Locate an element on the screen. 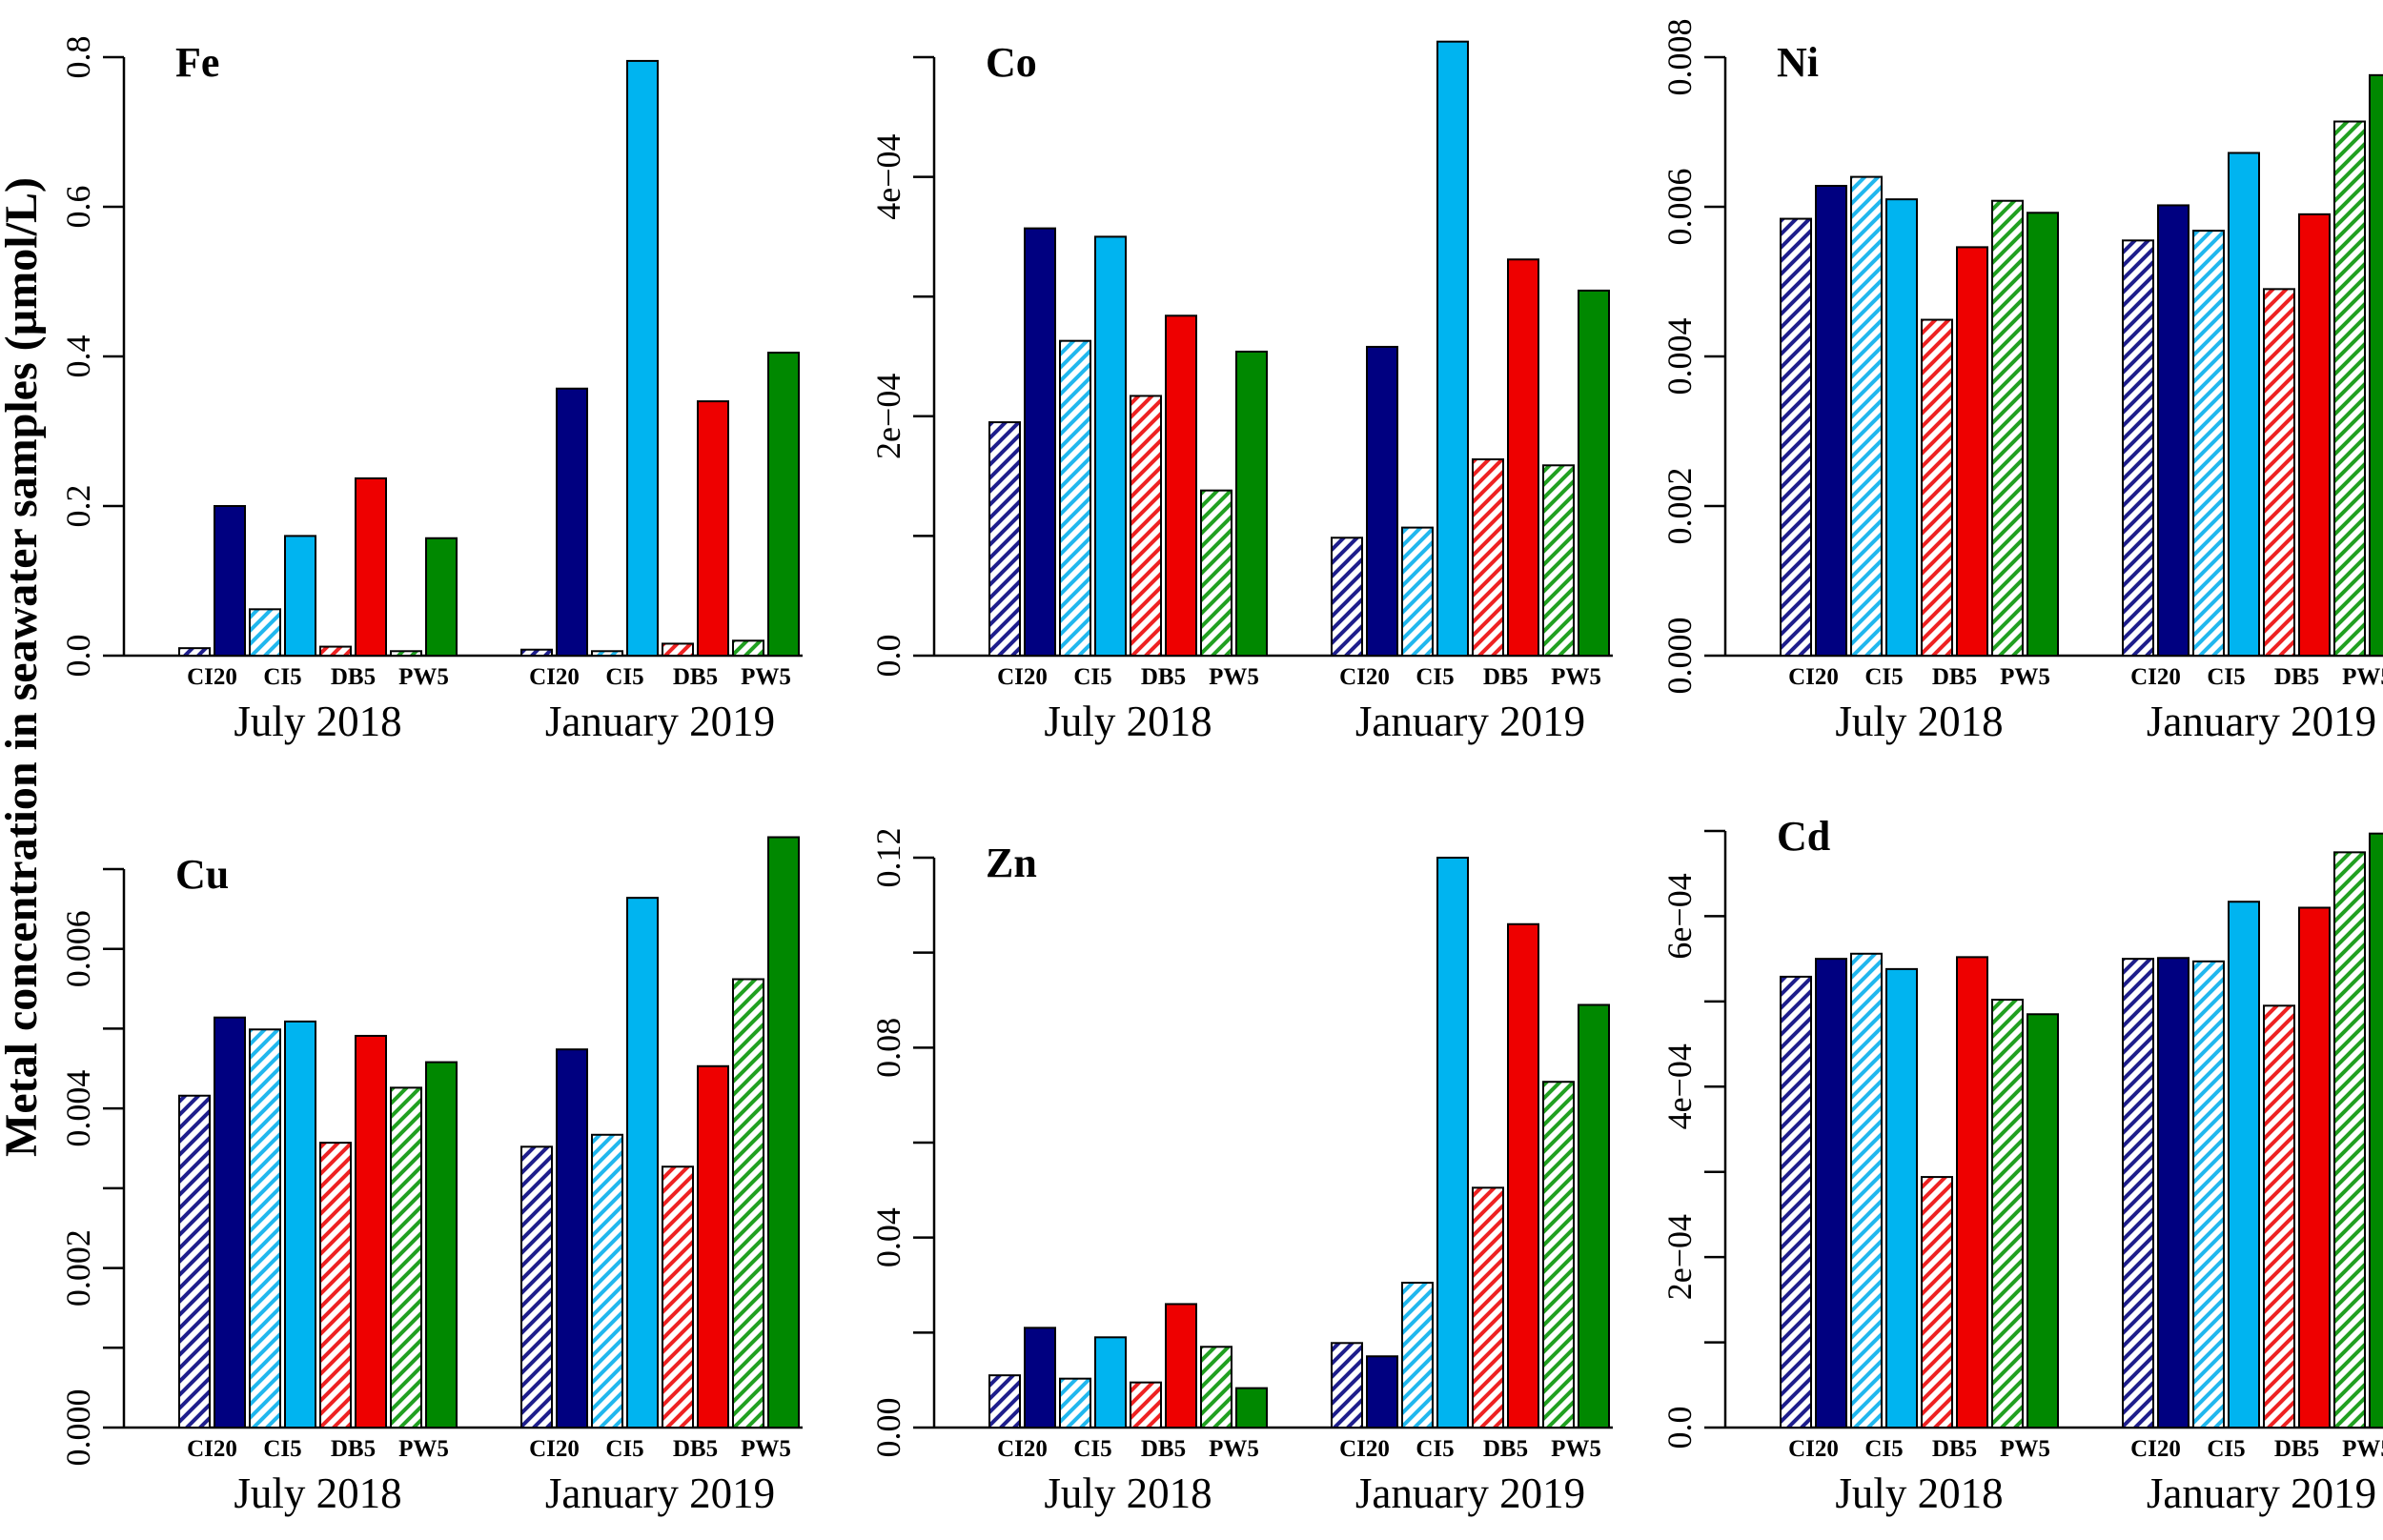 This screenshot has width=2383, height=1540. bar-co-july-2018-db5-solid is located at coordinates (1181, 485).